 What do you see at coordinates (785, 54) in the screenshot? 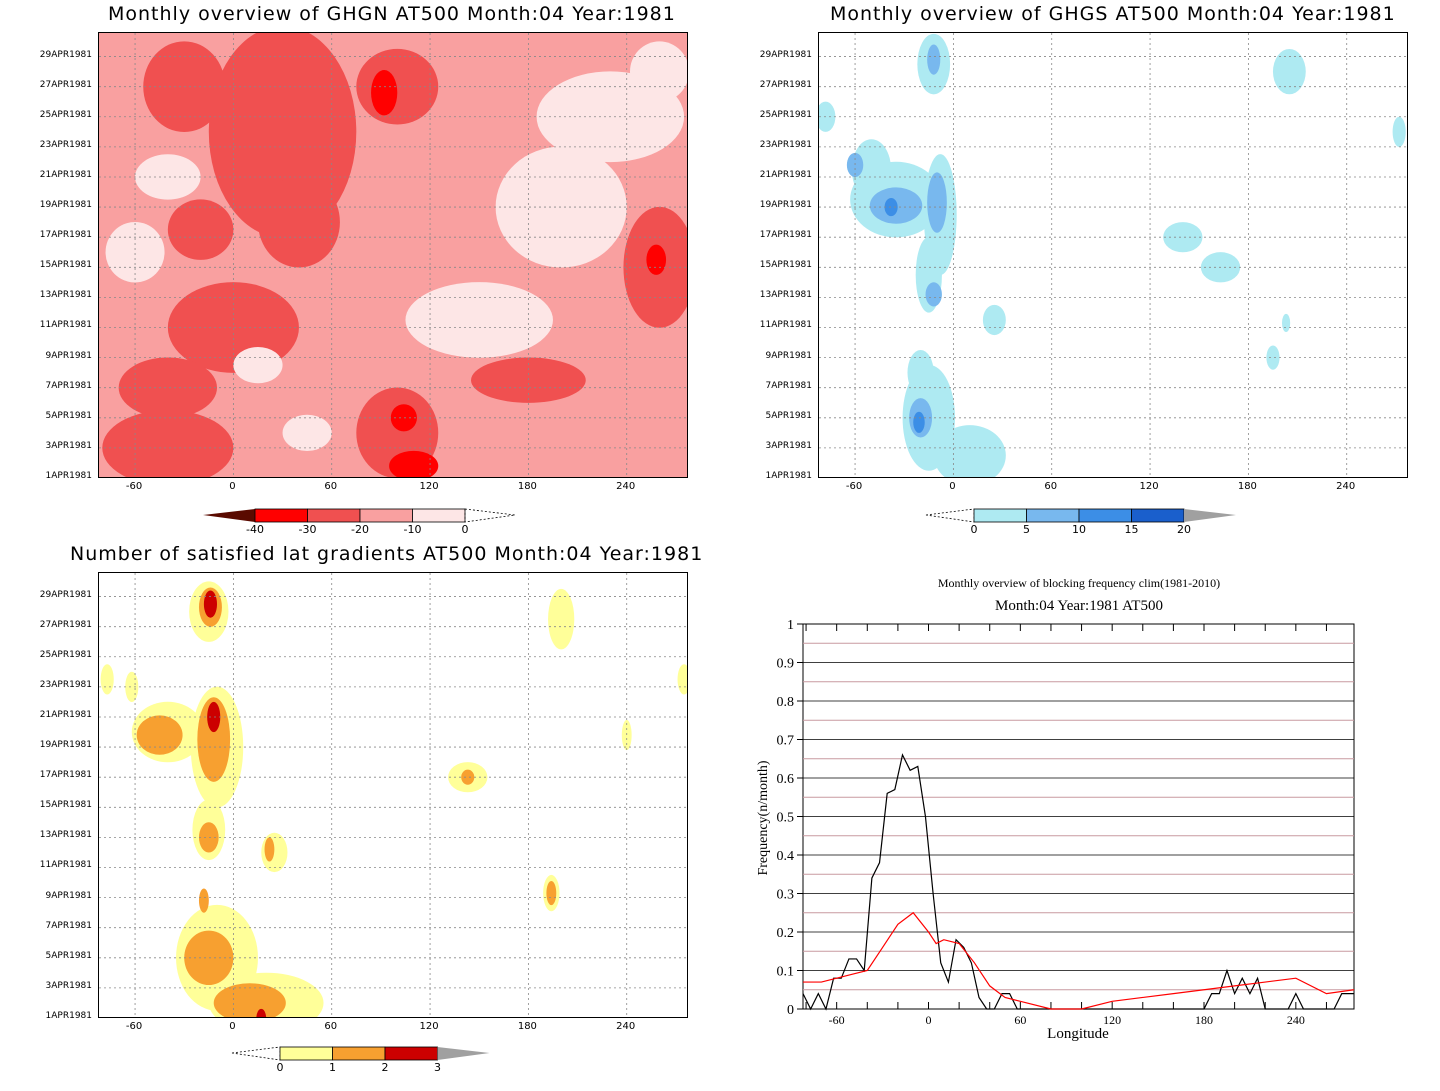
I see `y-tick-label: 29APR1981` at bounding box center [785, 54].